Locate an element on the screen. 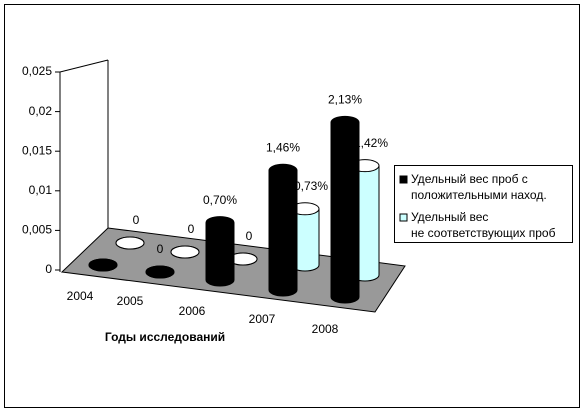 Image resolution: width=588 pixels, height=418 pixels. value-label: 0,73% is located at coordinates (311, 186).